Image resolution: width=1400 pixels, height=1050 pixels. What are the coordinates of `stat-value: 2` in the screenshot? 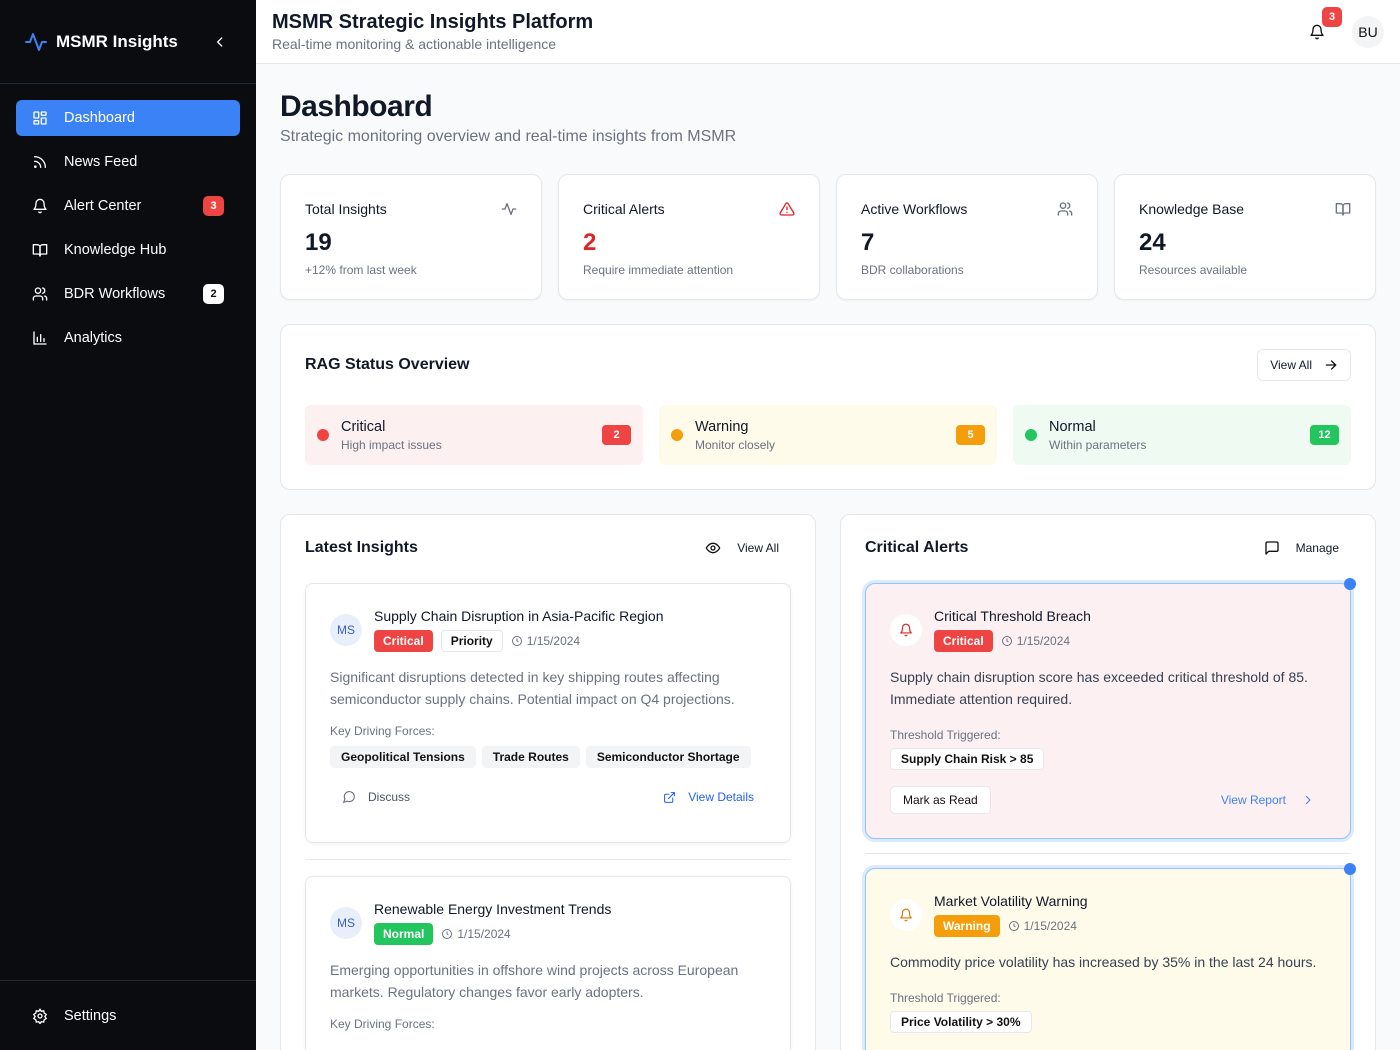 It's located at (590, 242).